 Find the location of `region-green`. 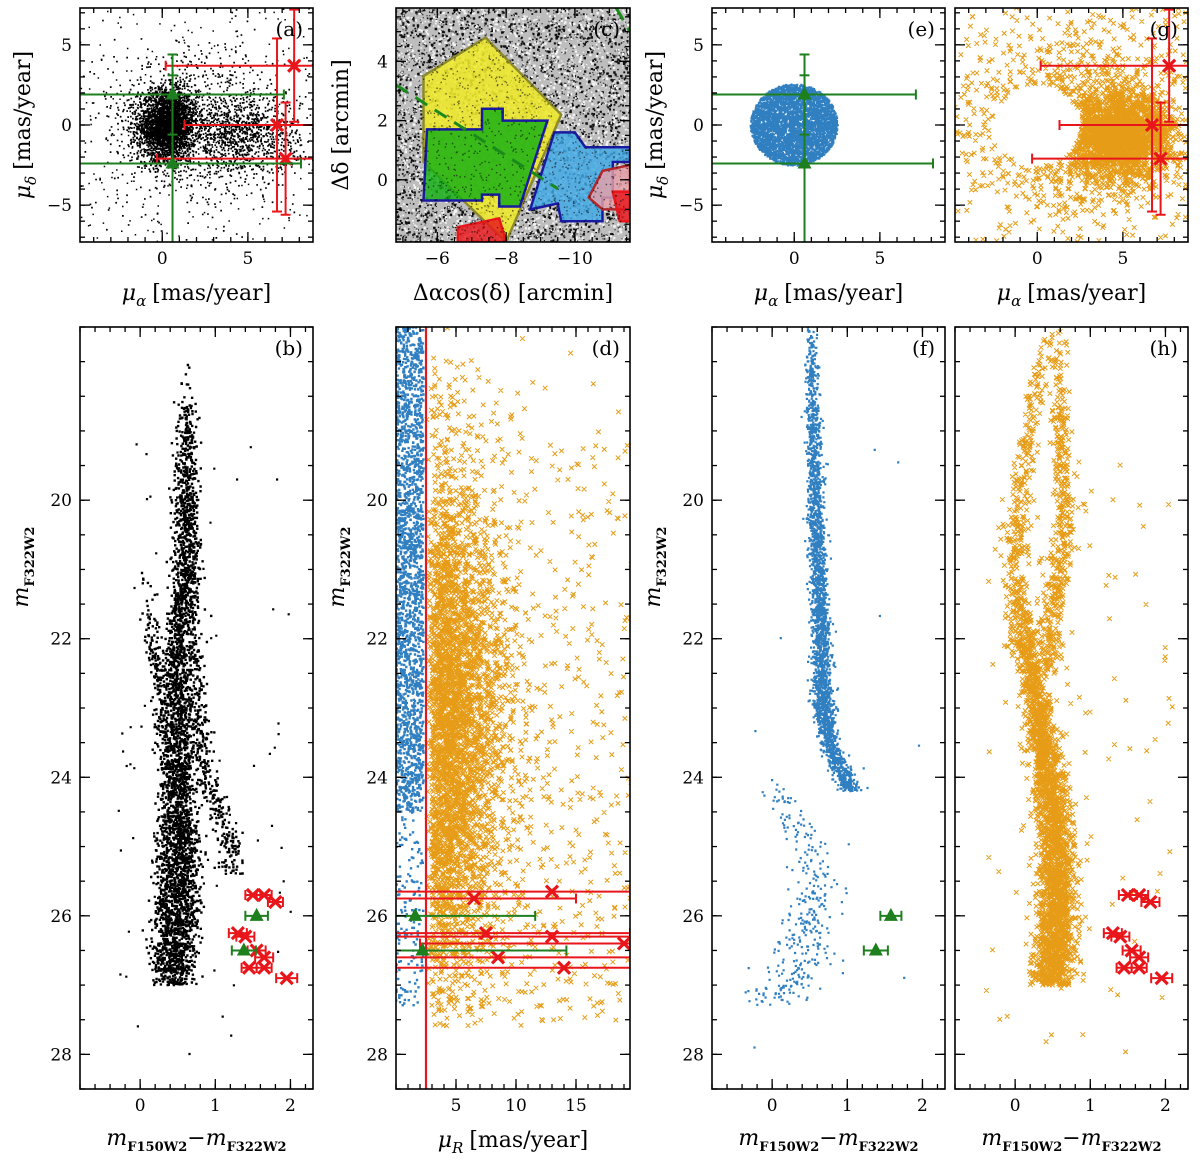

region-green is located at coordinates (486, 157).